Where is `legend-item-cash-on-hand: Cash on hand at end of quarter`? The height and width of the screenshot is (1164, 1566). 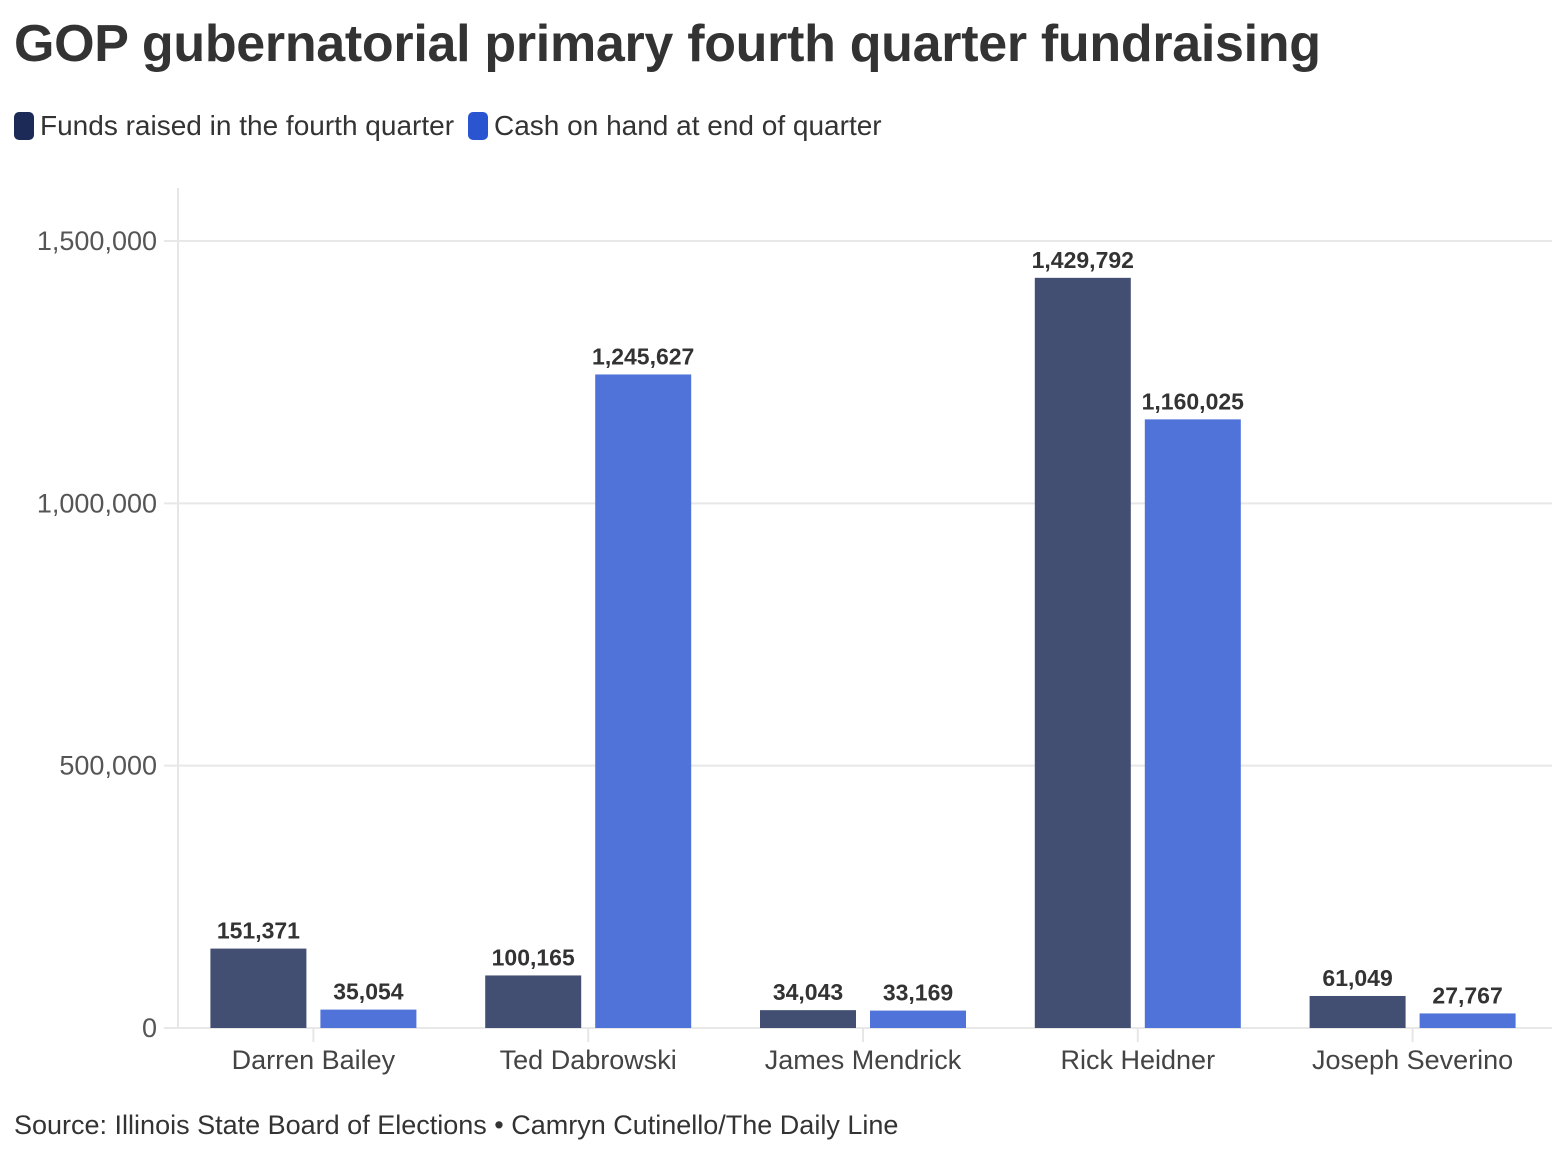
legend-item-cash-on-hand: Cash on hand at end of quarter is located at coordinates (675, 126).